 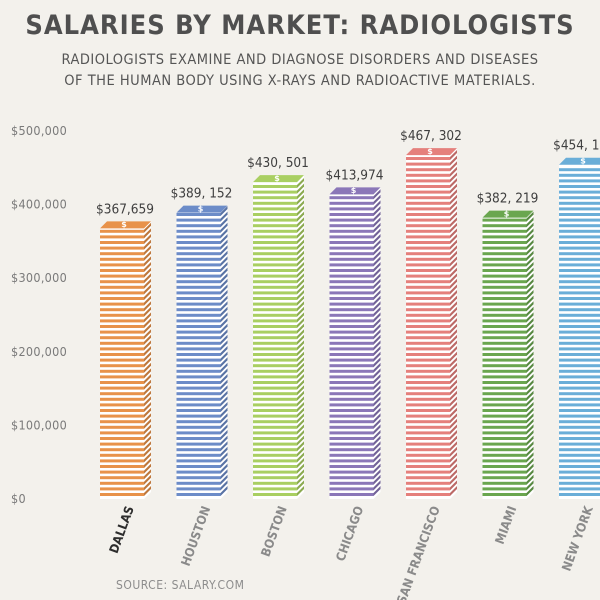 What do you see at coordinates (506, 525) in the screenshot?
I see `category-label: MIAMI` at bounding box center [506, 525].